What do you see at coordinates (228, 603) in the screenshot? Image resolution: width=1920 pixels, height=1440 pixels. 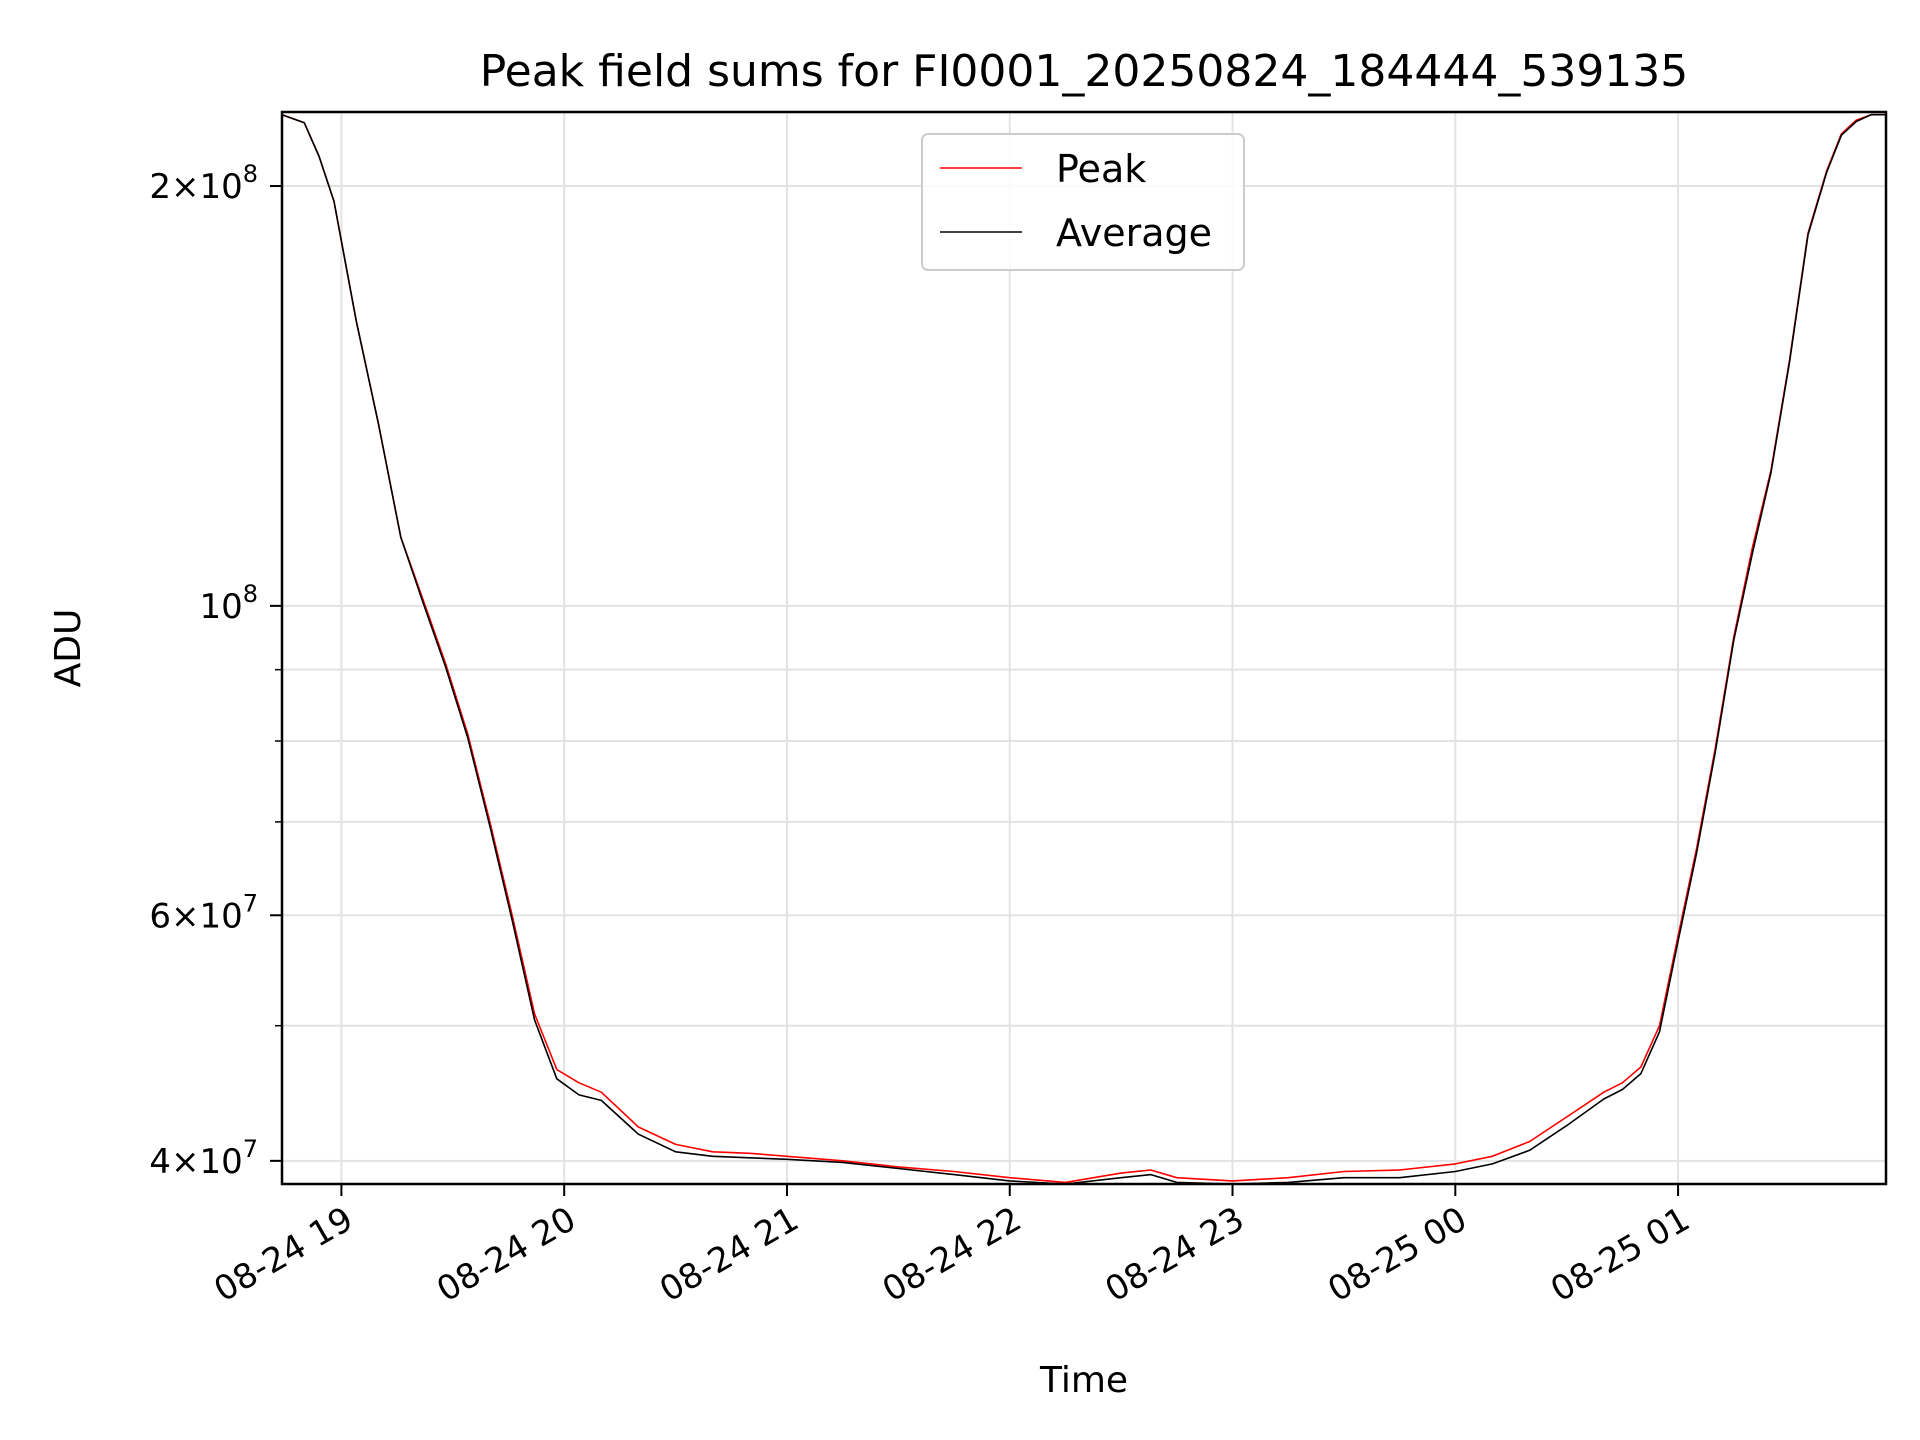 I see `y-tick-label: 108` at bounding box center [228, 603].